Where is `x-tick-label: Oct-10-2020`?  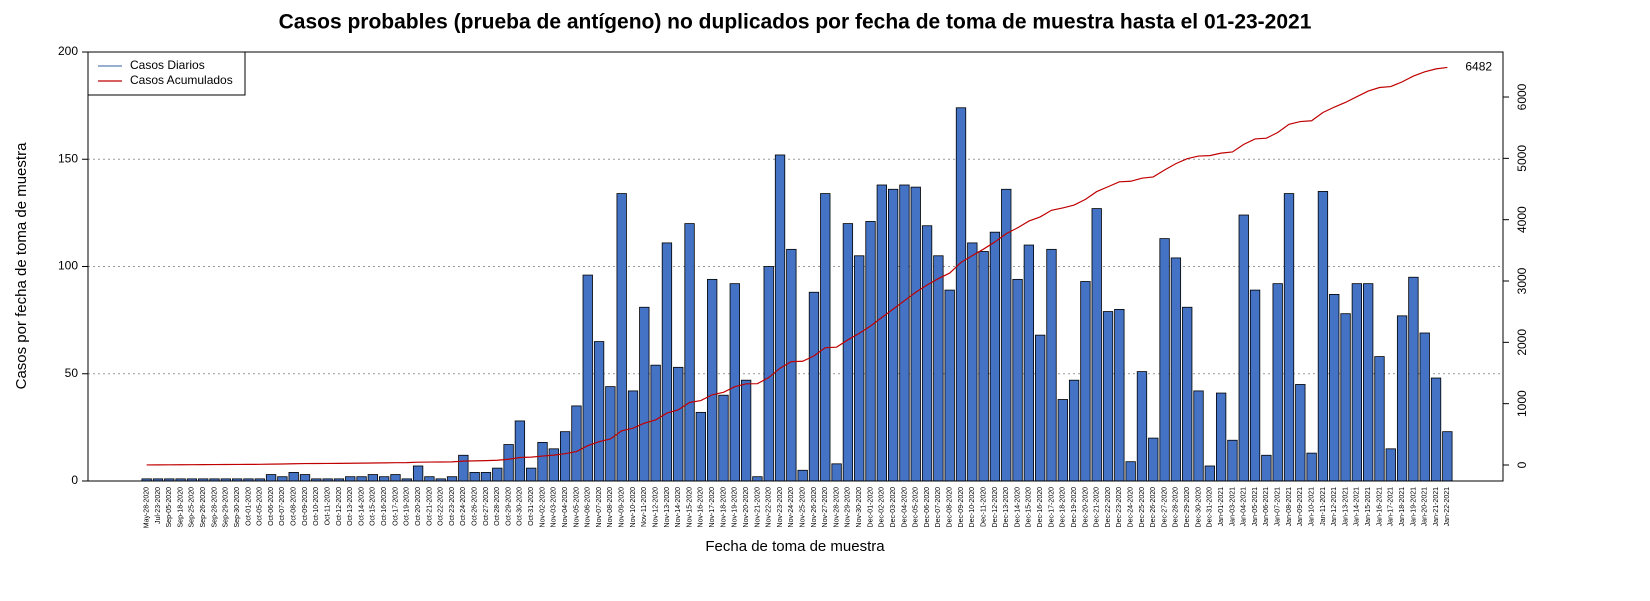
x-tick-label: Oct-10-2020 is located at coordinates (316, 506).